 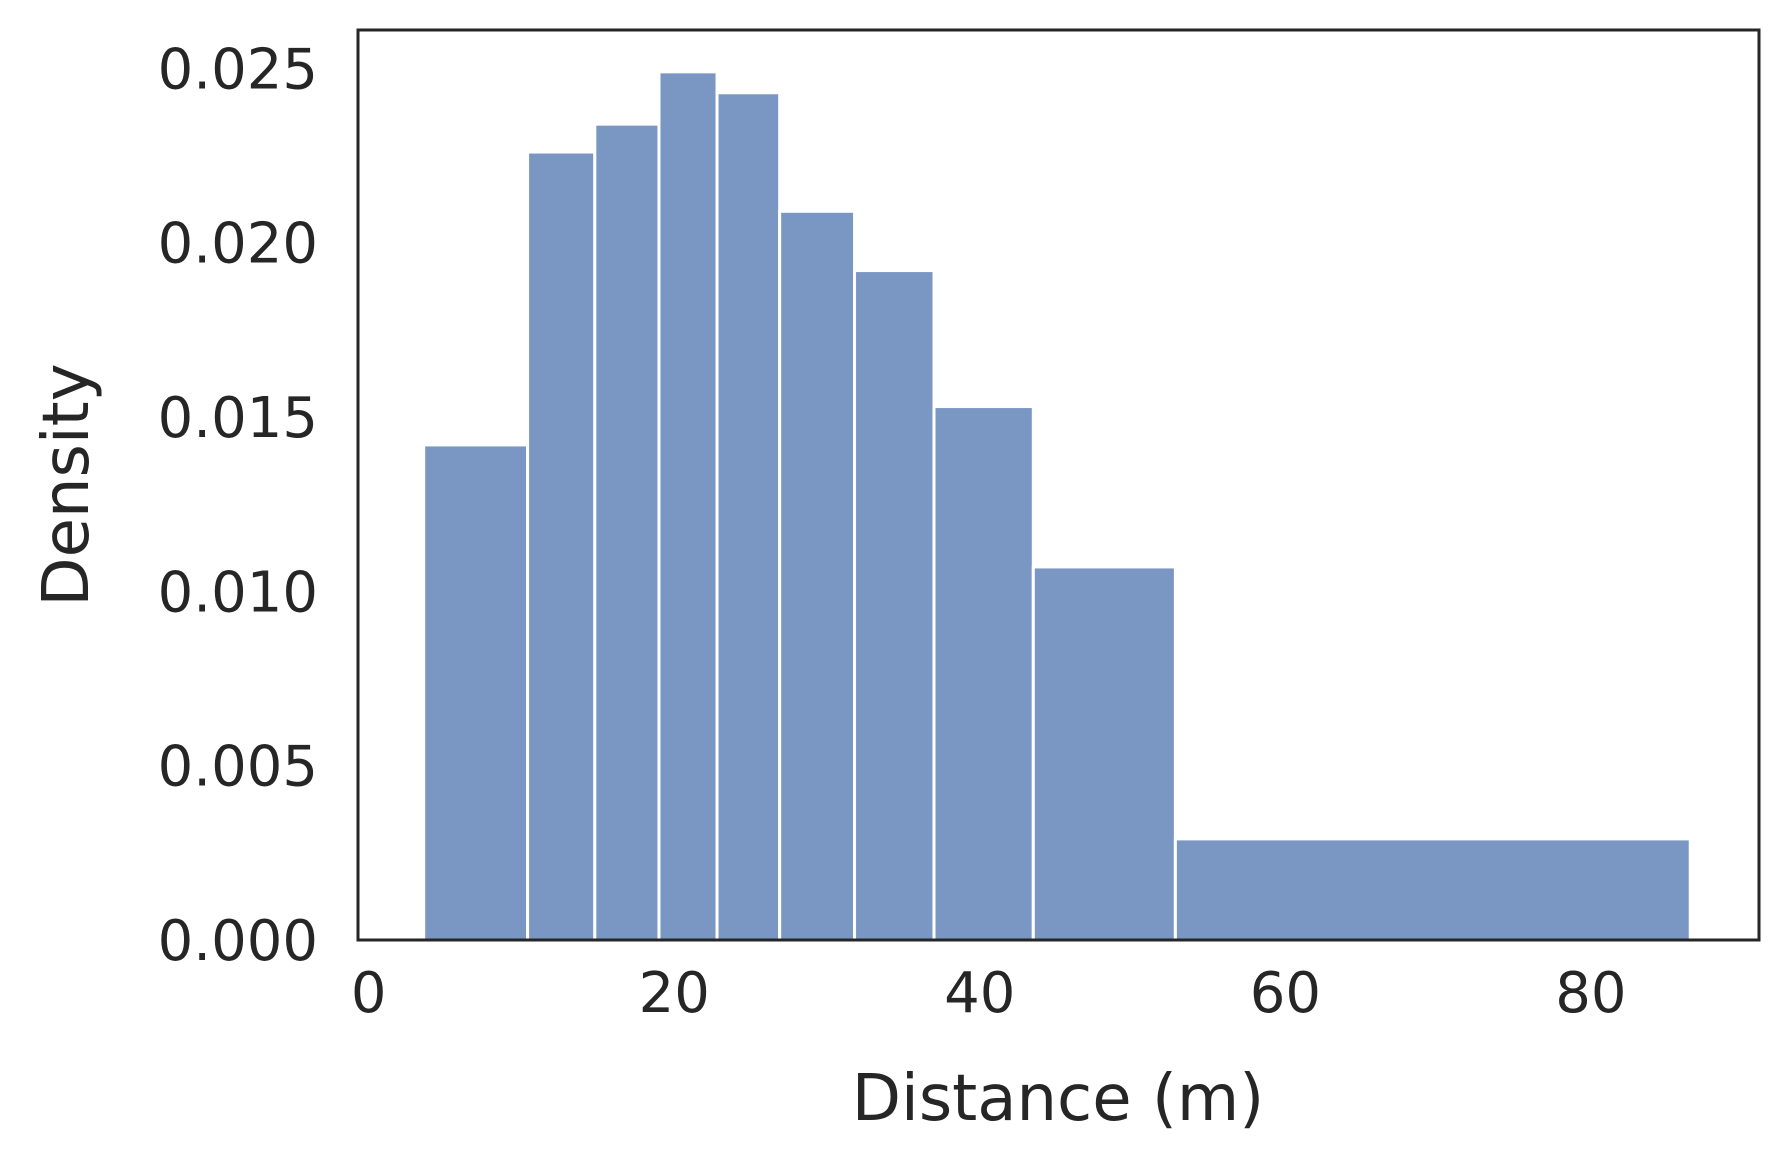 I want to click on y-tick-label-2: 0.010, so click(x=238, y=592).